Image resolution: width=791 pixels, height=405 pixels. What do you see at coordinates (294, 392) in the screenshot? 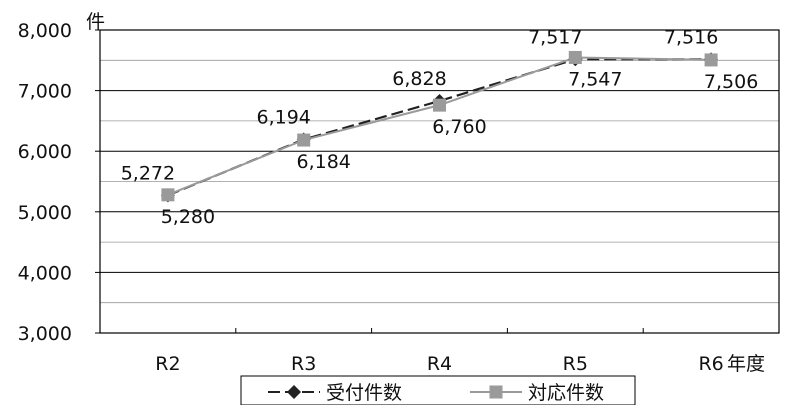
I see `legend-diamond-marker` at bounding box center [294, 392].